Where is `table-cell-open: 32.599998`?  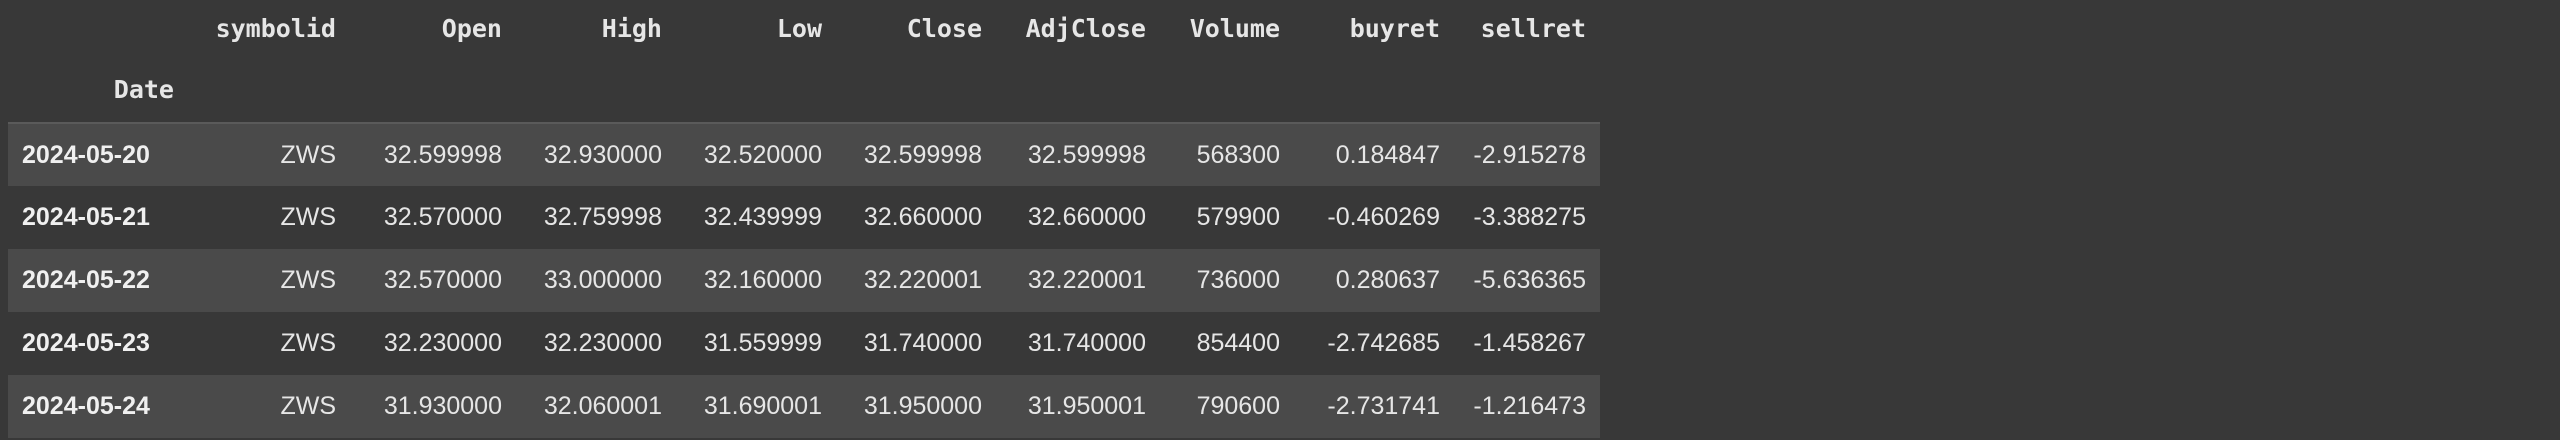 table-cell-open: 32.599998 is located at coordinates (442, 154).